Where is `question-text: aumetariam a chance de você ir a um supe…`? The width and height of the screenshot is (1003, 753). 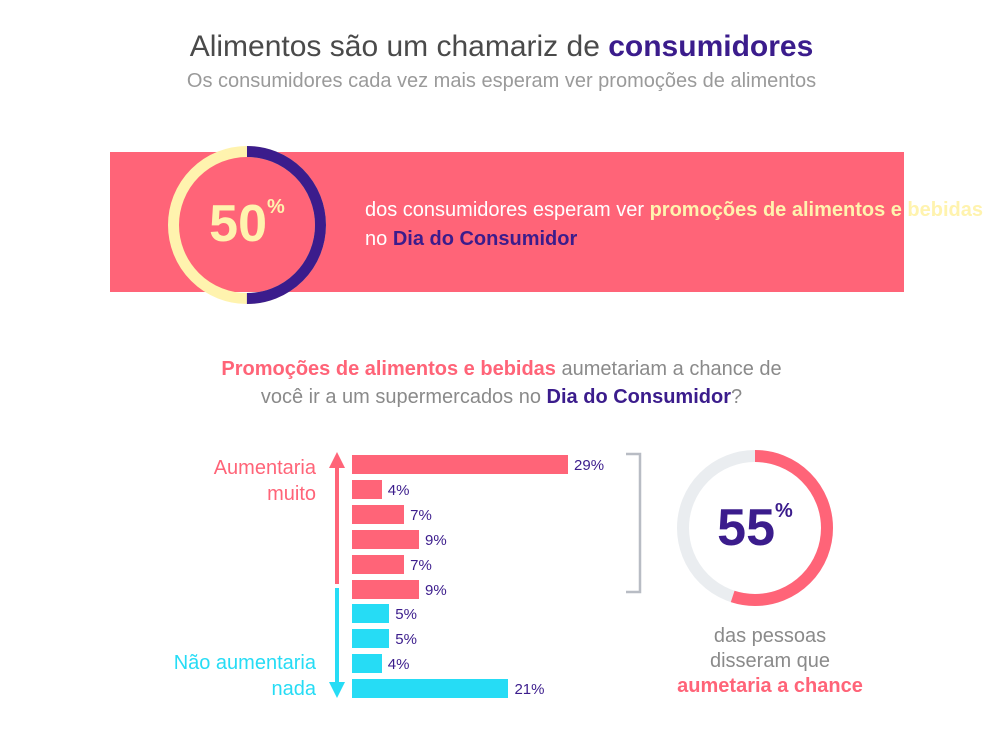 question-text: aumetariam a chance de você ir a um supe… is located at coordinates (521, 383).